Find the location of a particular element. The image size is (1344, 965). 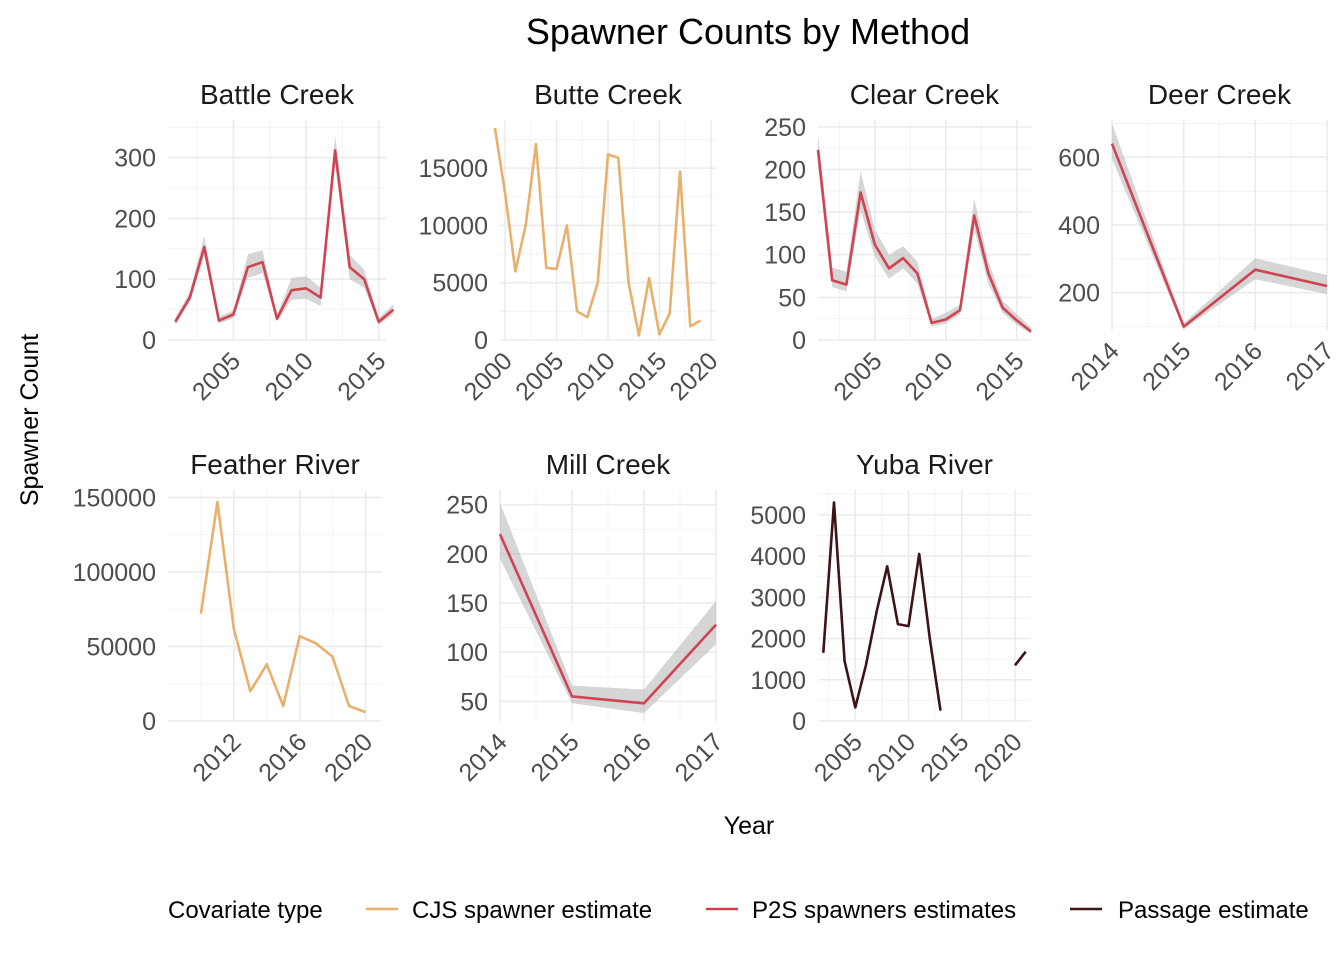

legend-item-cjs: CJS spawner estimate is located at coordinates (509, 910).